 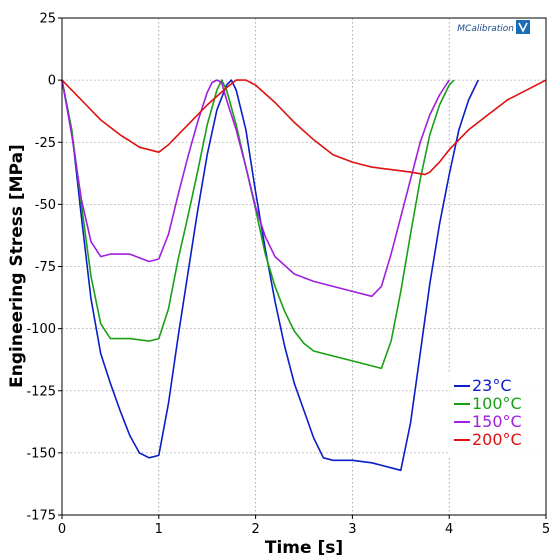 What do you see at coordinates (449, 529) in the screenshot?
I see `x-tick-label: 4` at bounding box center [449, 529].